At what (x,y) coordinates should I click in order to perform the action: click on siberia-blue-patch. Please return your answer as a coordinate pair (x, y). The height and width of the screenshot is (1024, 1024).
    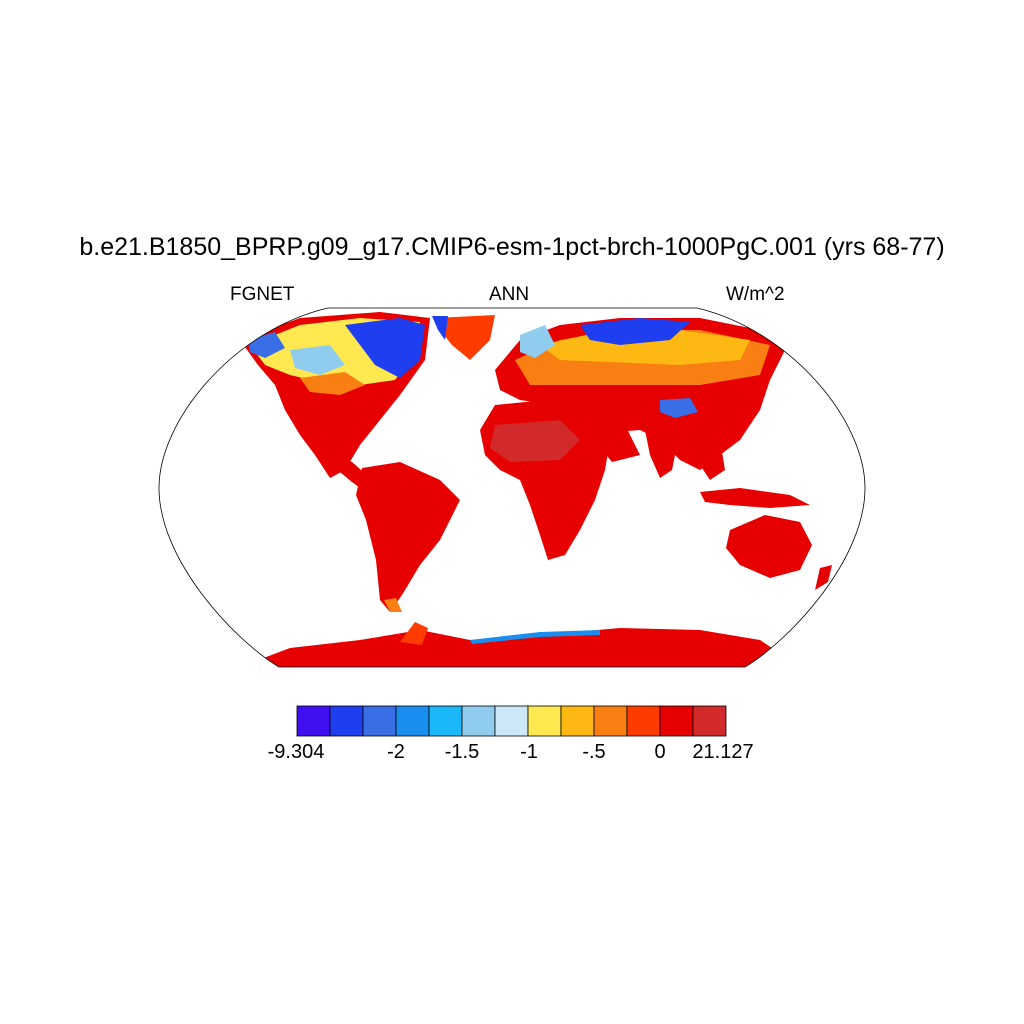
    Looking at the image, I should click on (635, 331).